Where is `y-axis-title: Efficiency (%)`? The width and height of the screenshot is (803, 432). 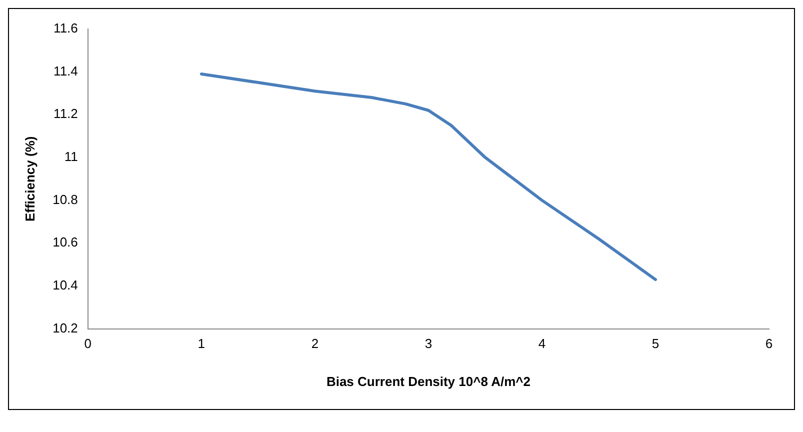
y-axis-title: Efficiency (%) is located at coordinates (30, 179).